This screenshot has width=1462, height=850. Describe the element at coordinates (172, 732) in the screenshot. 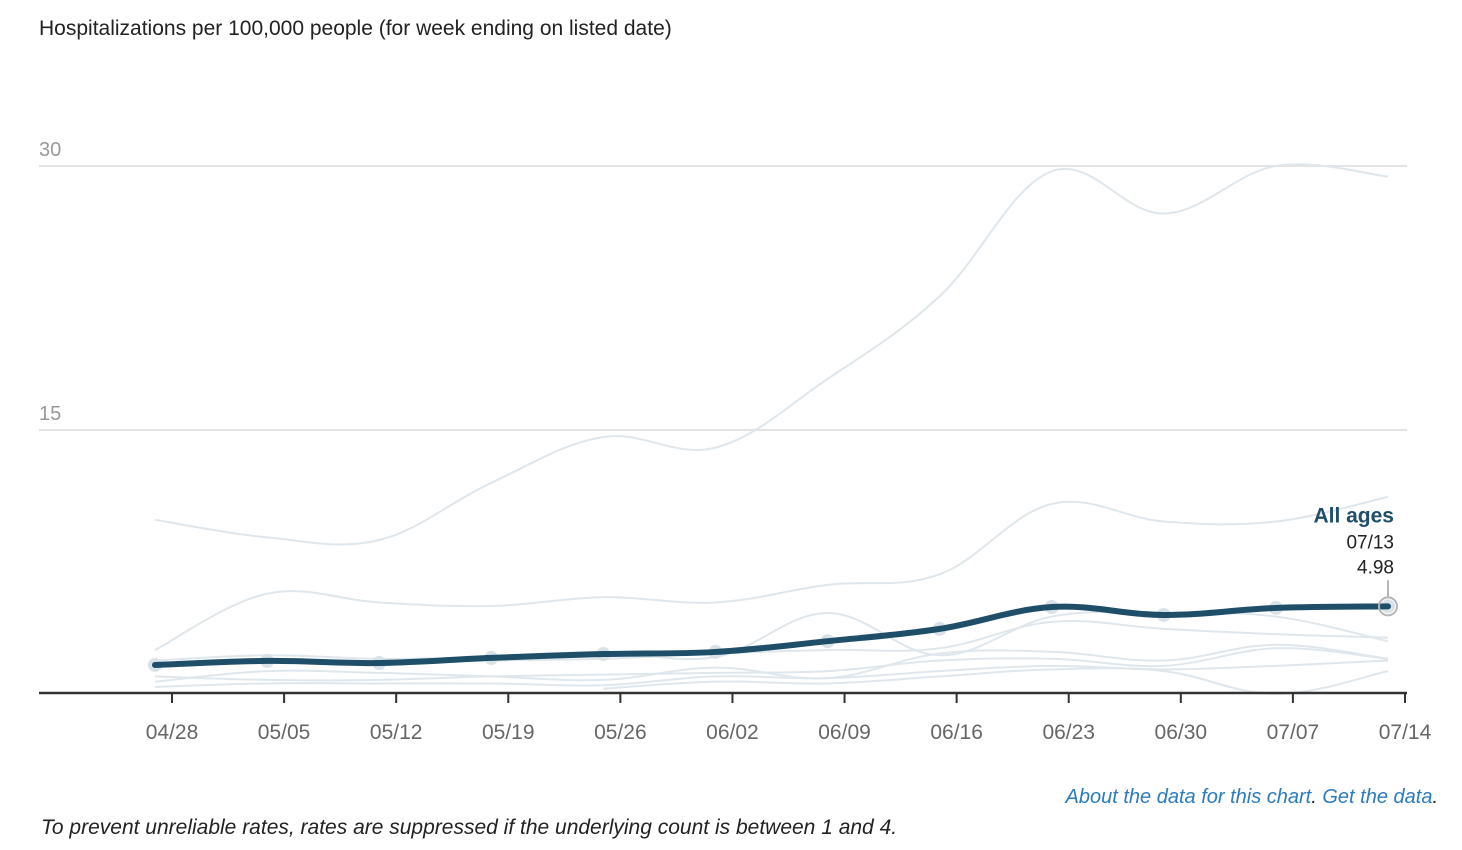

I see `x-tick-label: 04/28` at that location.